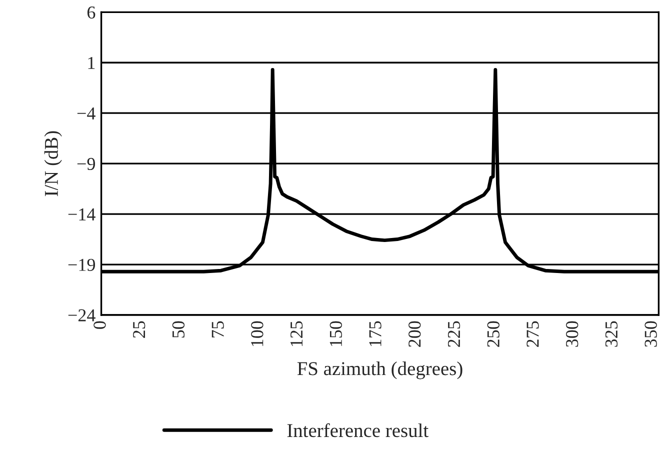  Describe the element at coordinates (650, 334) in the screenshot. I see `x-tick-label: 350` at that location.